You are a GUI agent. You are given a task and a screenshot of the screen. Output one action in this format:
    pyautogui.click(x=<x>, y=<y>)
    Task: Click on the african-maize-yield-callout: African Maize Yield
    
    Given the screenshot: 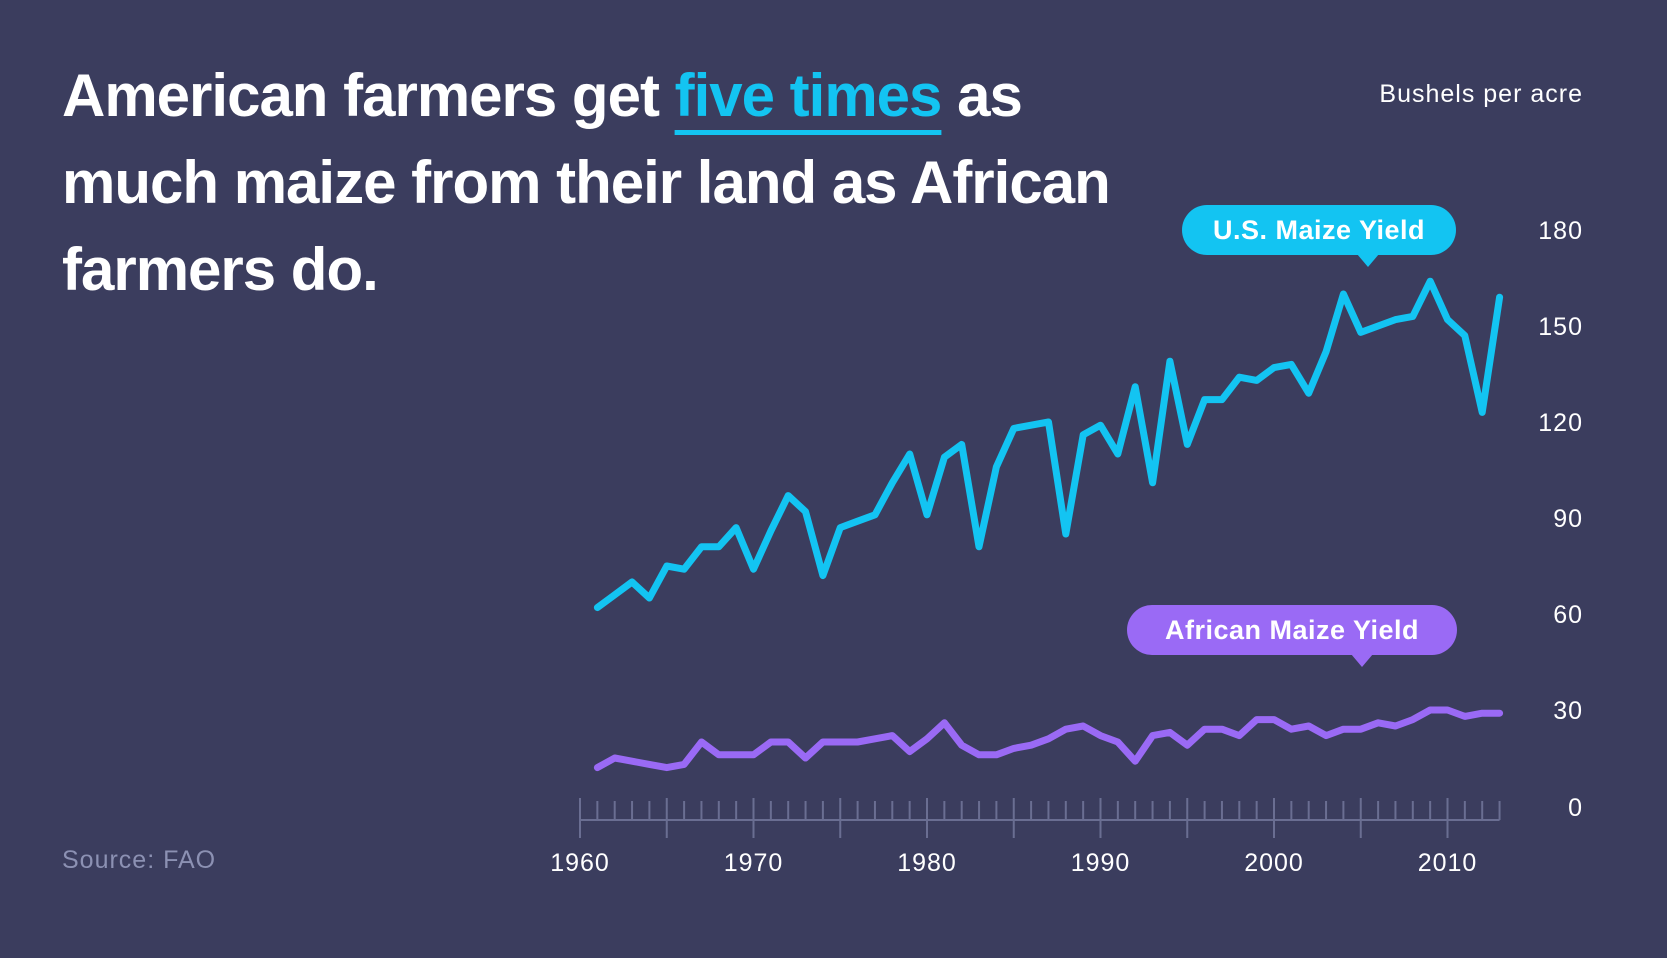 What is the action you would take?
    pyautogui.click(x=1292, y=636)
    